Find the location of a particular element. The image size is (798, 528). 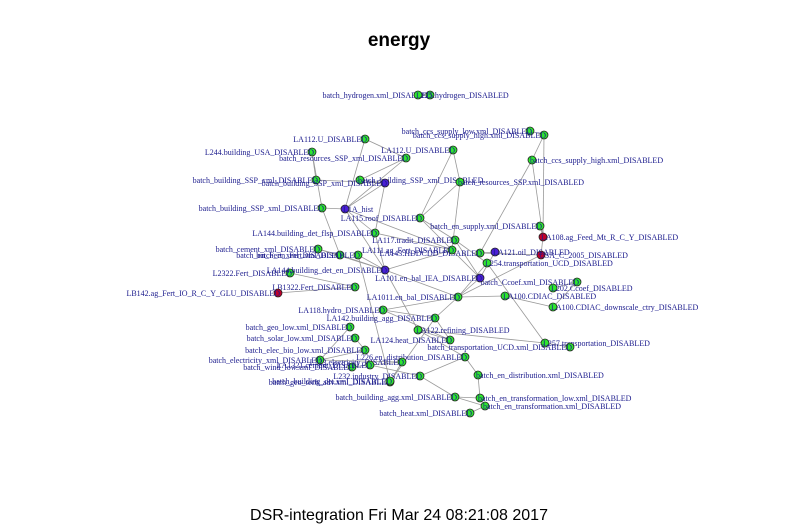

footer-caption: DSR-integration Fri Mar 24 08:21:08 2017 is located at coordinates (399, 515).